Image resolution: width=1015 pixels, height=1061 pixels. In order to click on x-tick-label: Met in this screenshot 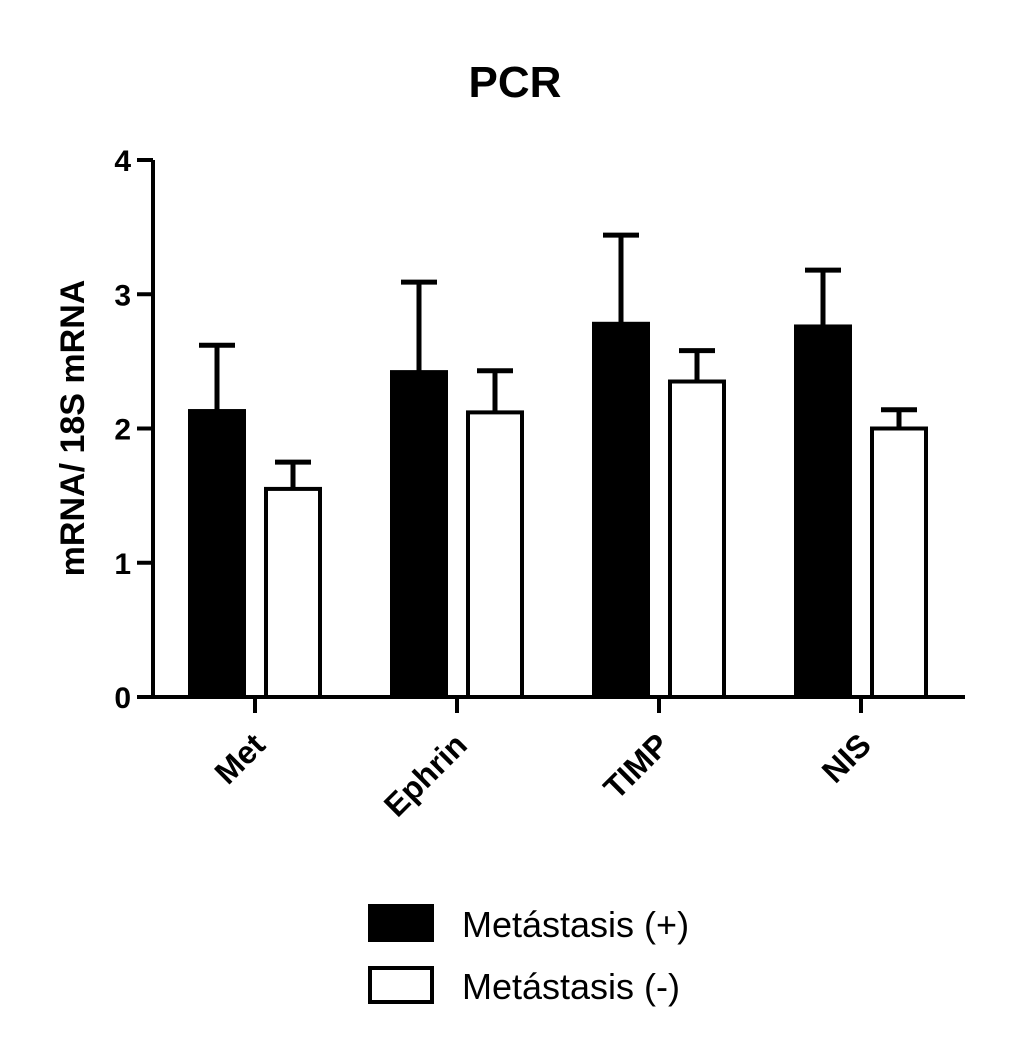, I will do `click(240, 758)`.